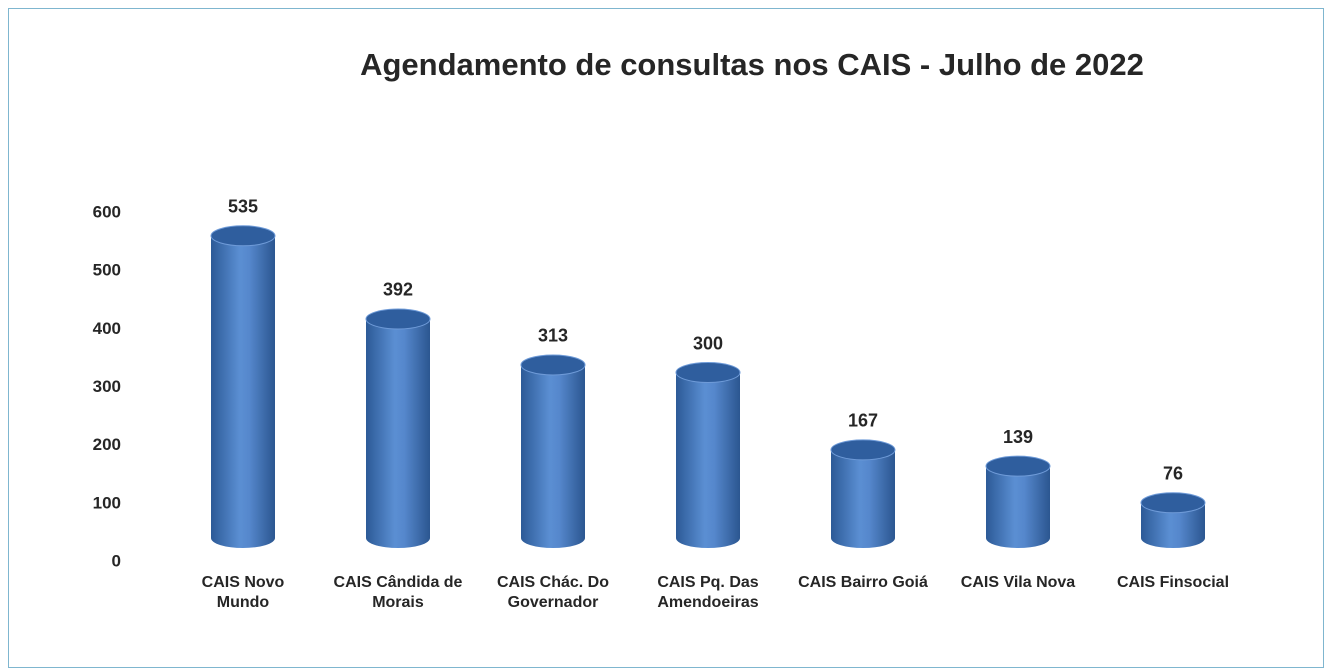  Describe the element at coordinates (552, 592) in the screenshot. I see `x-tick-label: CAIS Chác. Do Governador` at that location.